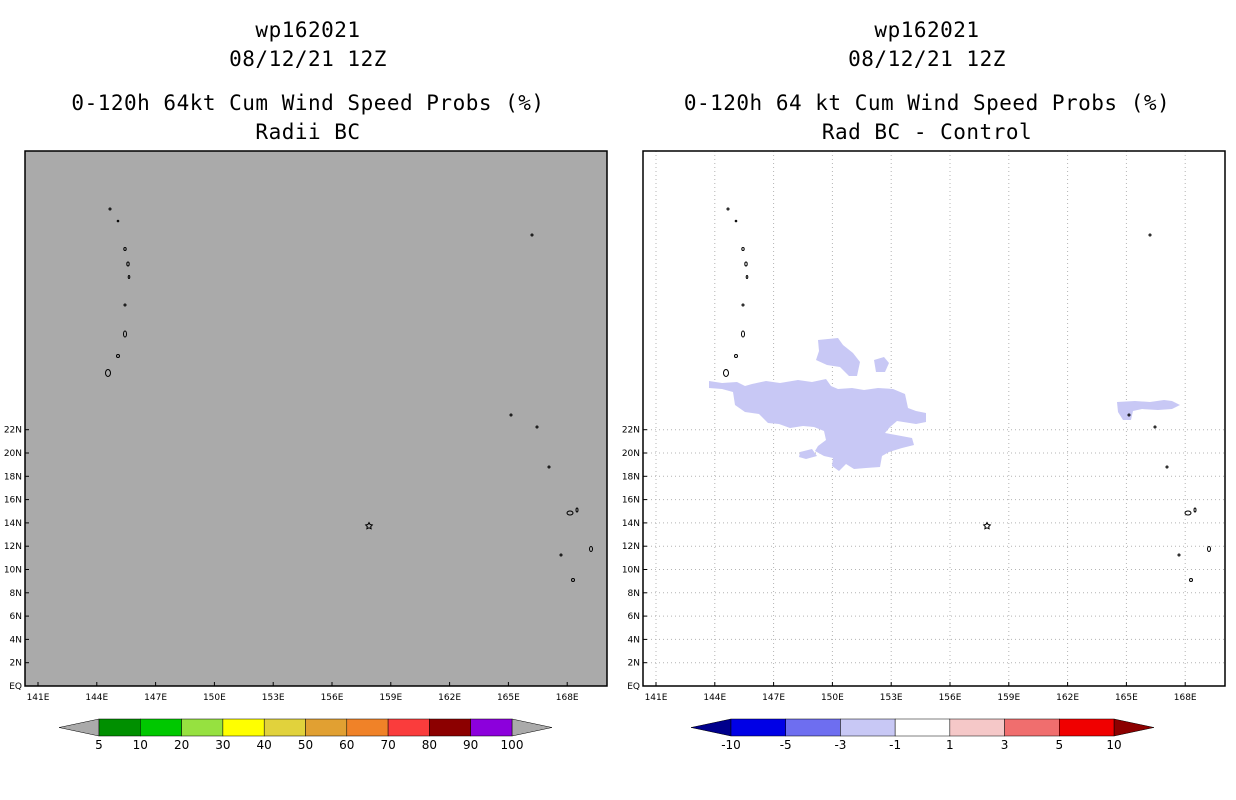 The image size is (1236, 800). What do you see at coordinates (470, 745) in the screenshot?
I see `left-colorbar-tick-label: 90` at bounding box center [470, 745].